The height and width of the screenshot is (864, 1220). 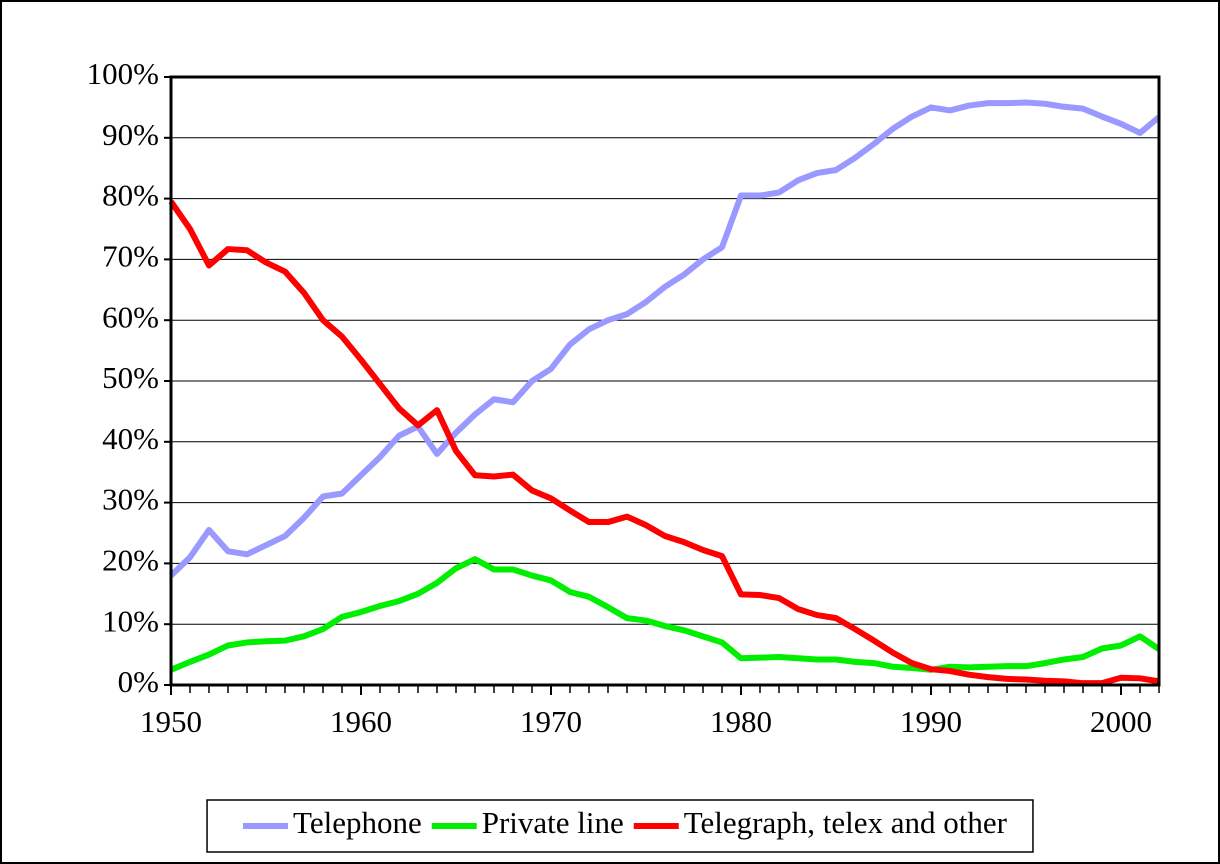 I want to click on y-tick-label: 60%, so click(x=130, y=316).